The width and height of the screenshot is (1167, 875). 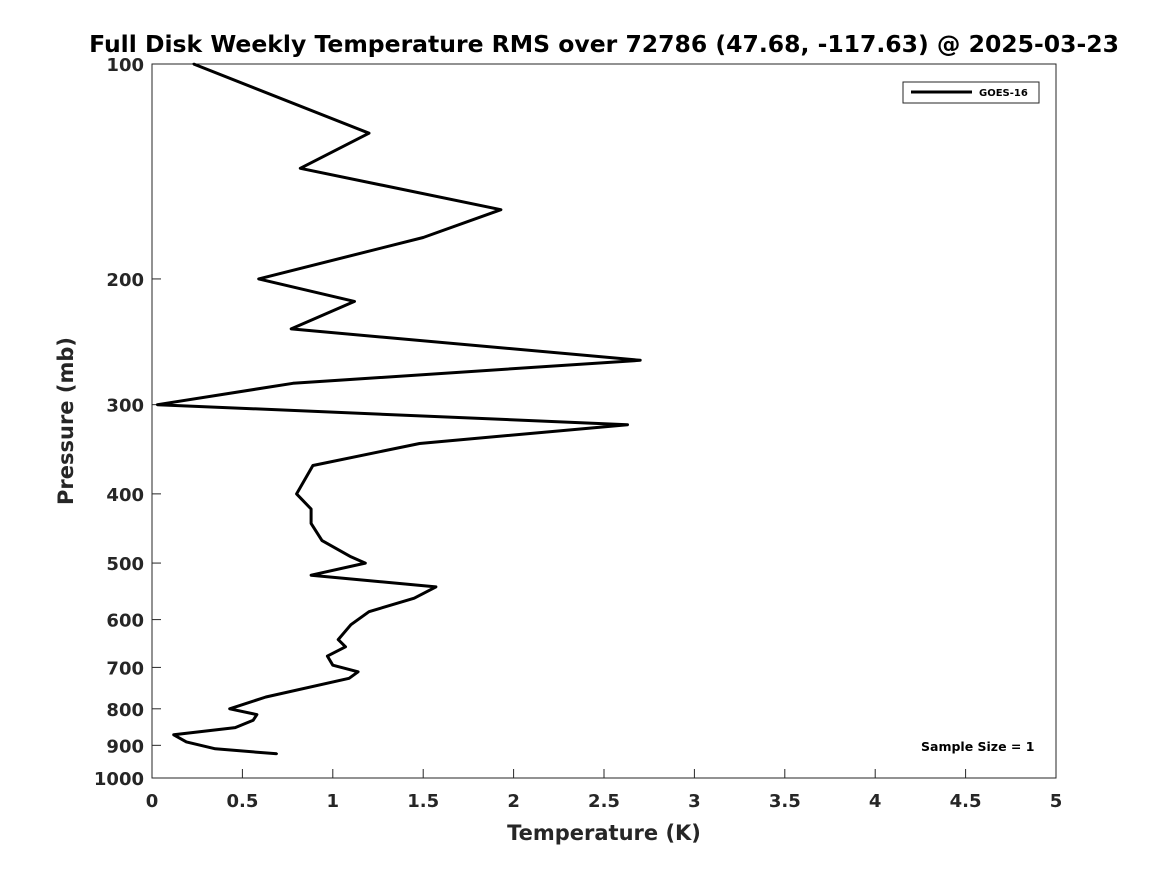 What do you see at coordinates (423, 801) in the screenshot?
I see `x-tick-label: 1.5` at bounding box center [423, 801].